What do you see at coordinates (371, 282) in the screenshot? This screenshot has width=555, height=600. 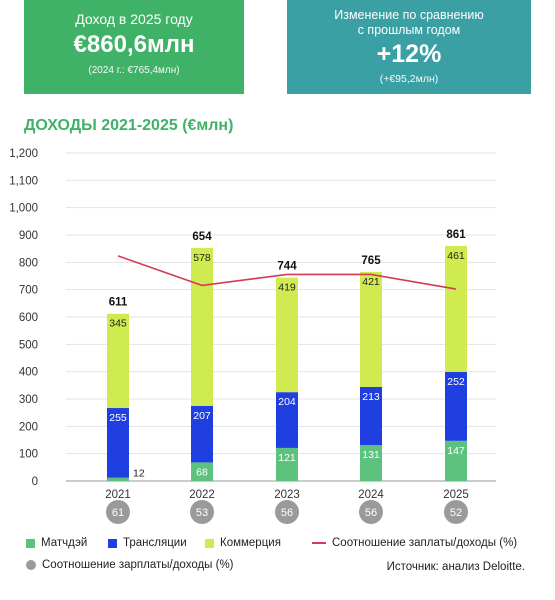 I see `bar-value-label: 421` at bounding box center [371, 282].